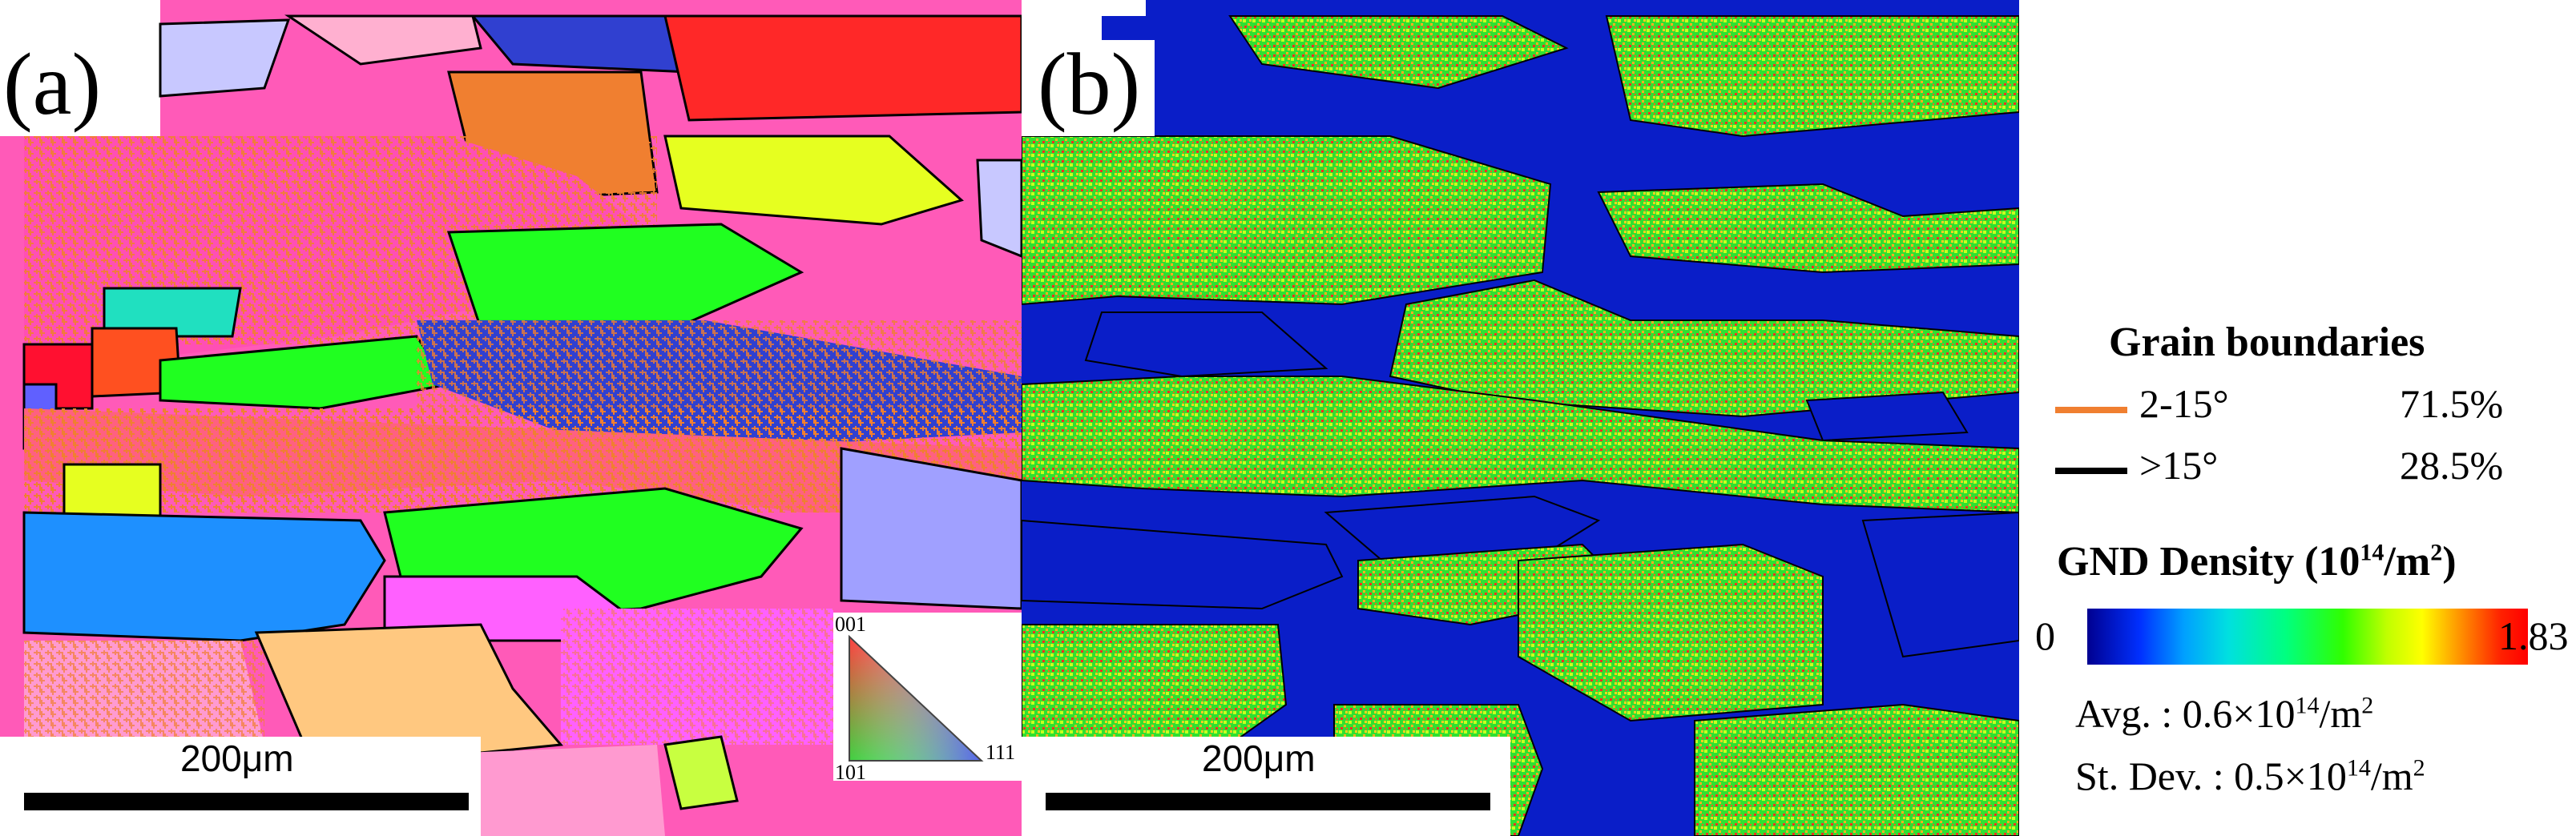 The image size is (2576, 836). I want to click on grain-boundaries-title: Grain boundaries, so click(2267, 342).